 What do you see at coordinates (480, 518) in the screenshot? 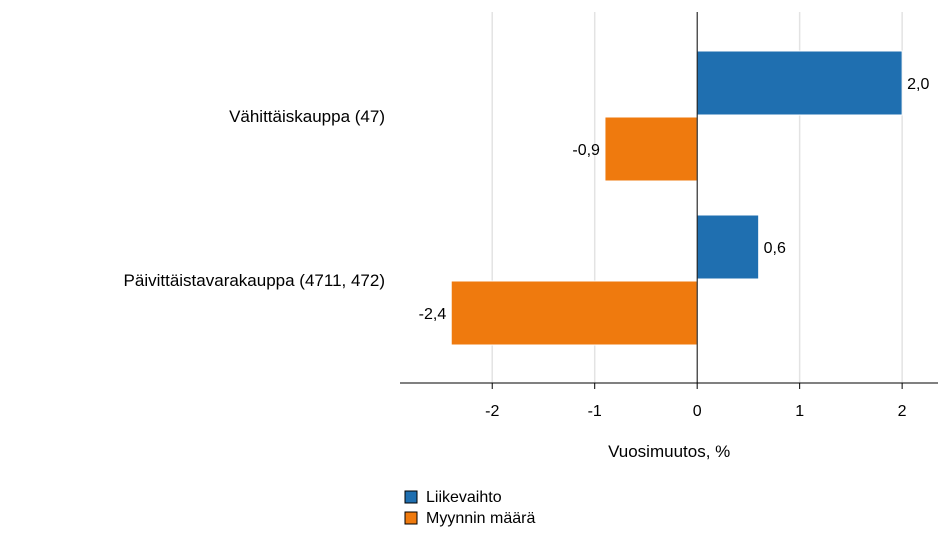
I see `legend-label: Myynnin määrä` at bounding box center [480, 518].